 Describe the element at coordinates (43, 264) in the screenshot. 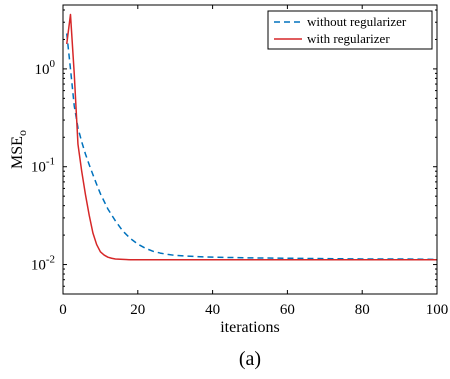

I see `y-tick-label: 10⁻²` at that location.